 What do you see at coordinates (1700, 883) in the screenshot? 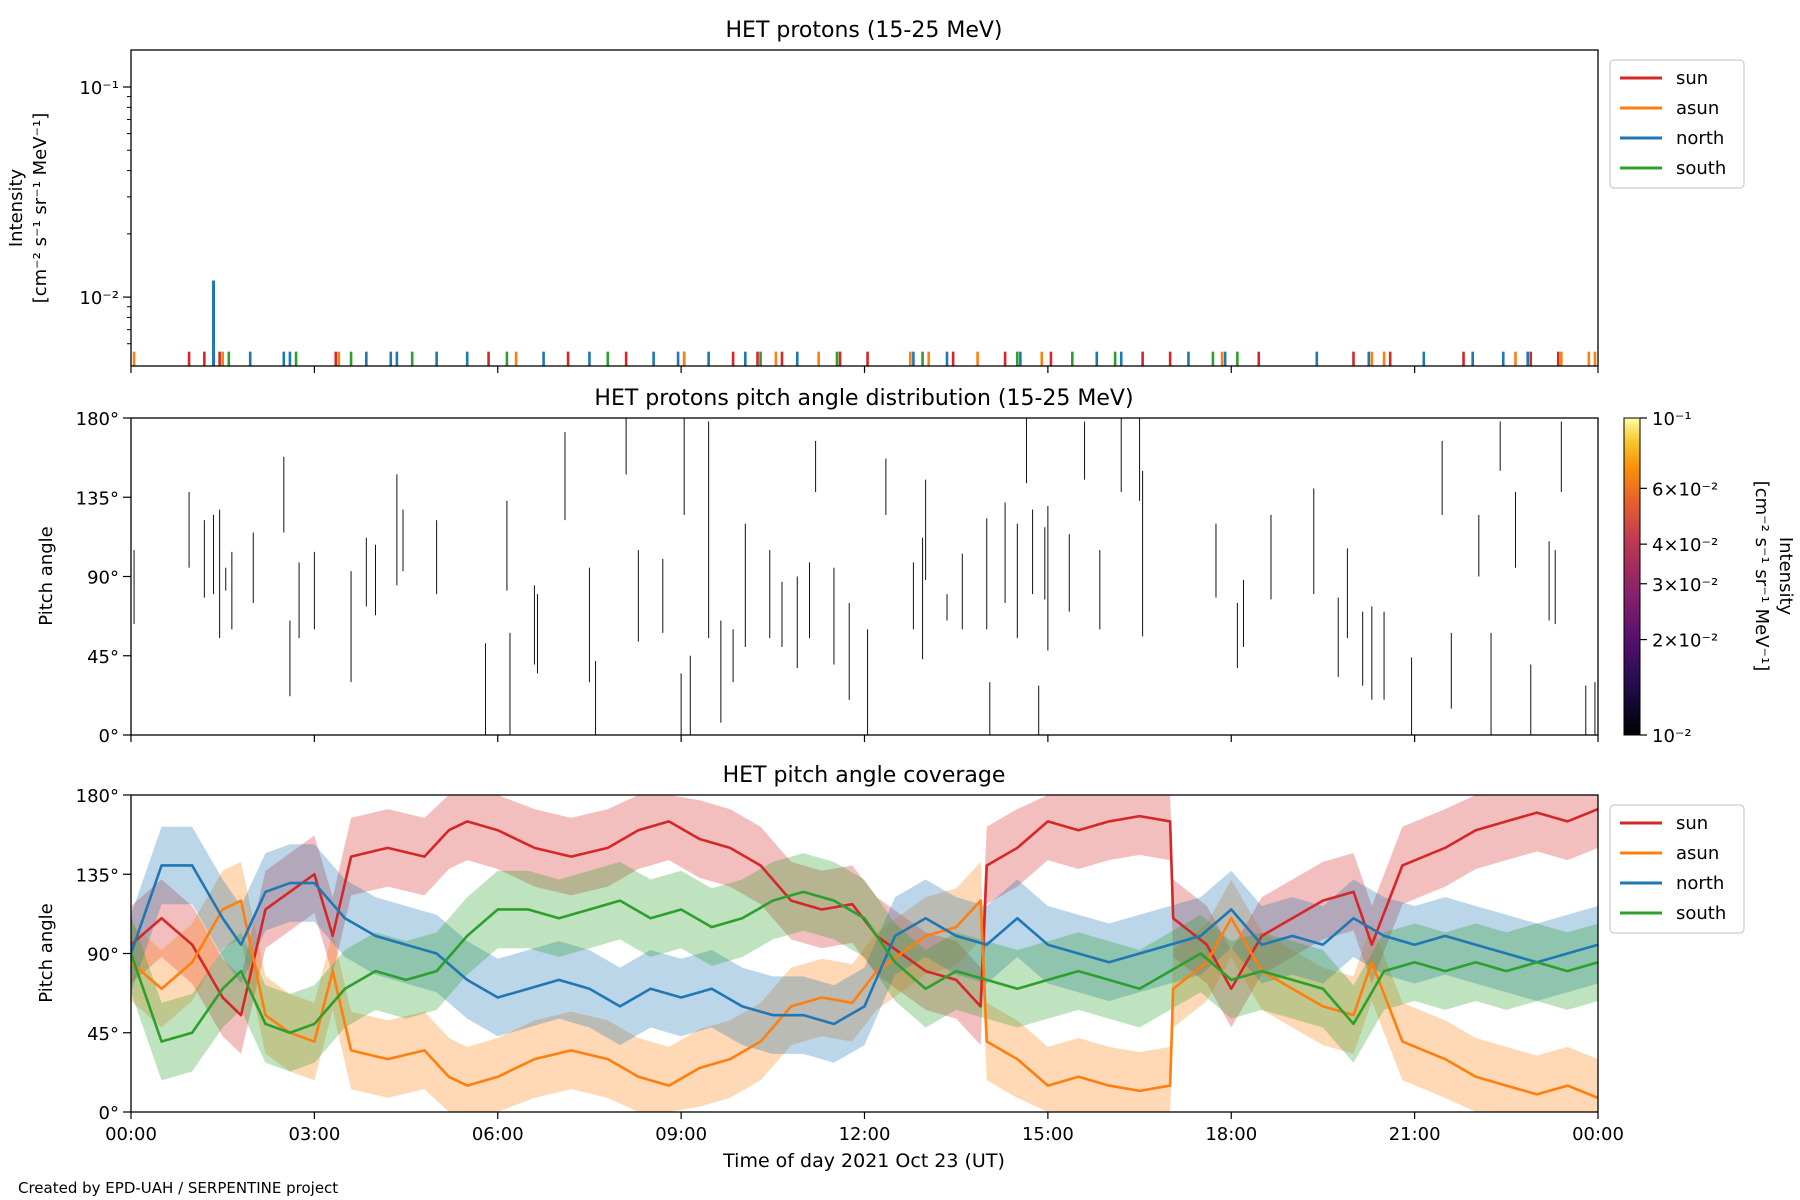
I see `coverage-legend-label-north: north` at bounding box center [1700, 883].